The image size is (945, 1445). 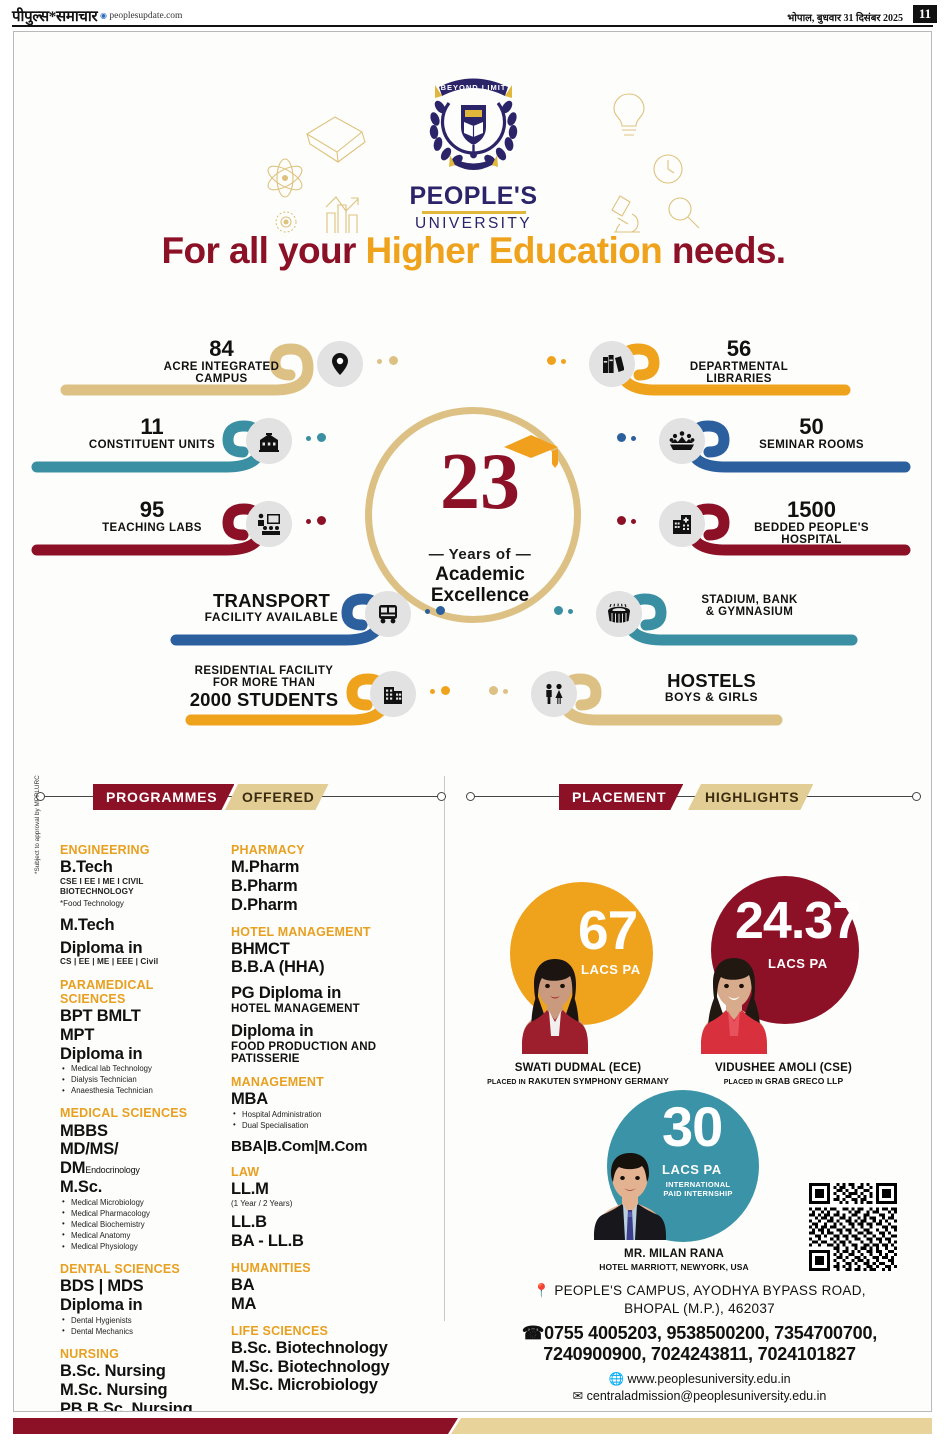 What do you see at coordinates (853, 1227) in the screenshot?
I see `qr-code-icon` at bounding box center [853, 1227].